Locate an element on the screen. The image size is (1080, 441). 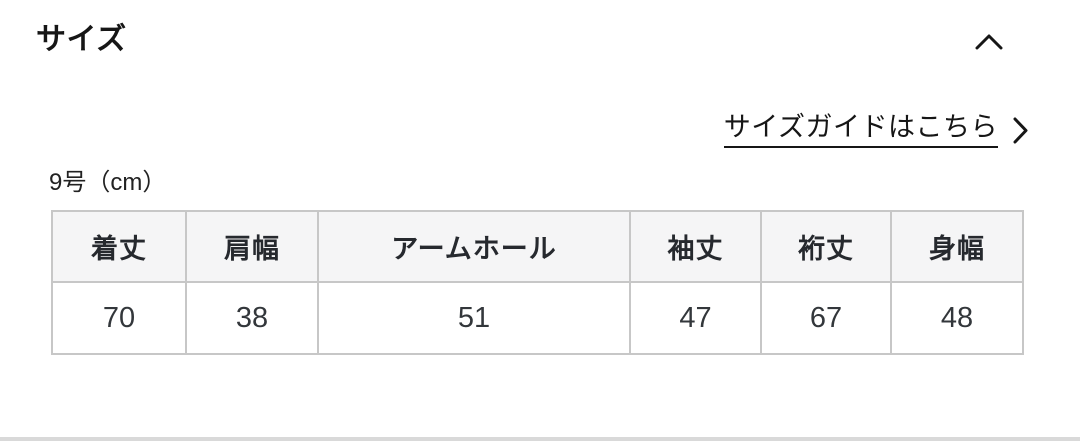
size-table-value-sodetake: 47 is located at coordinates (695, 318).